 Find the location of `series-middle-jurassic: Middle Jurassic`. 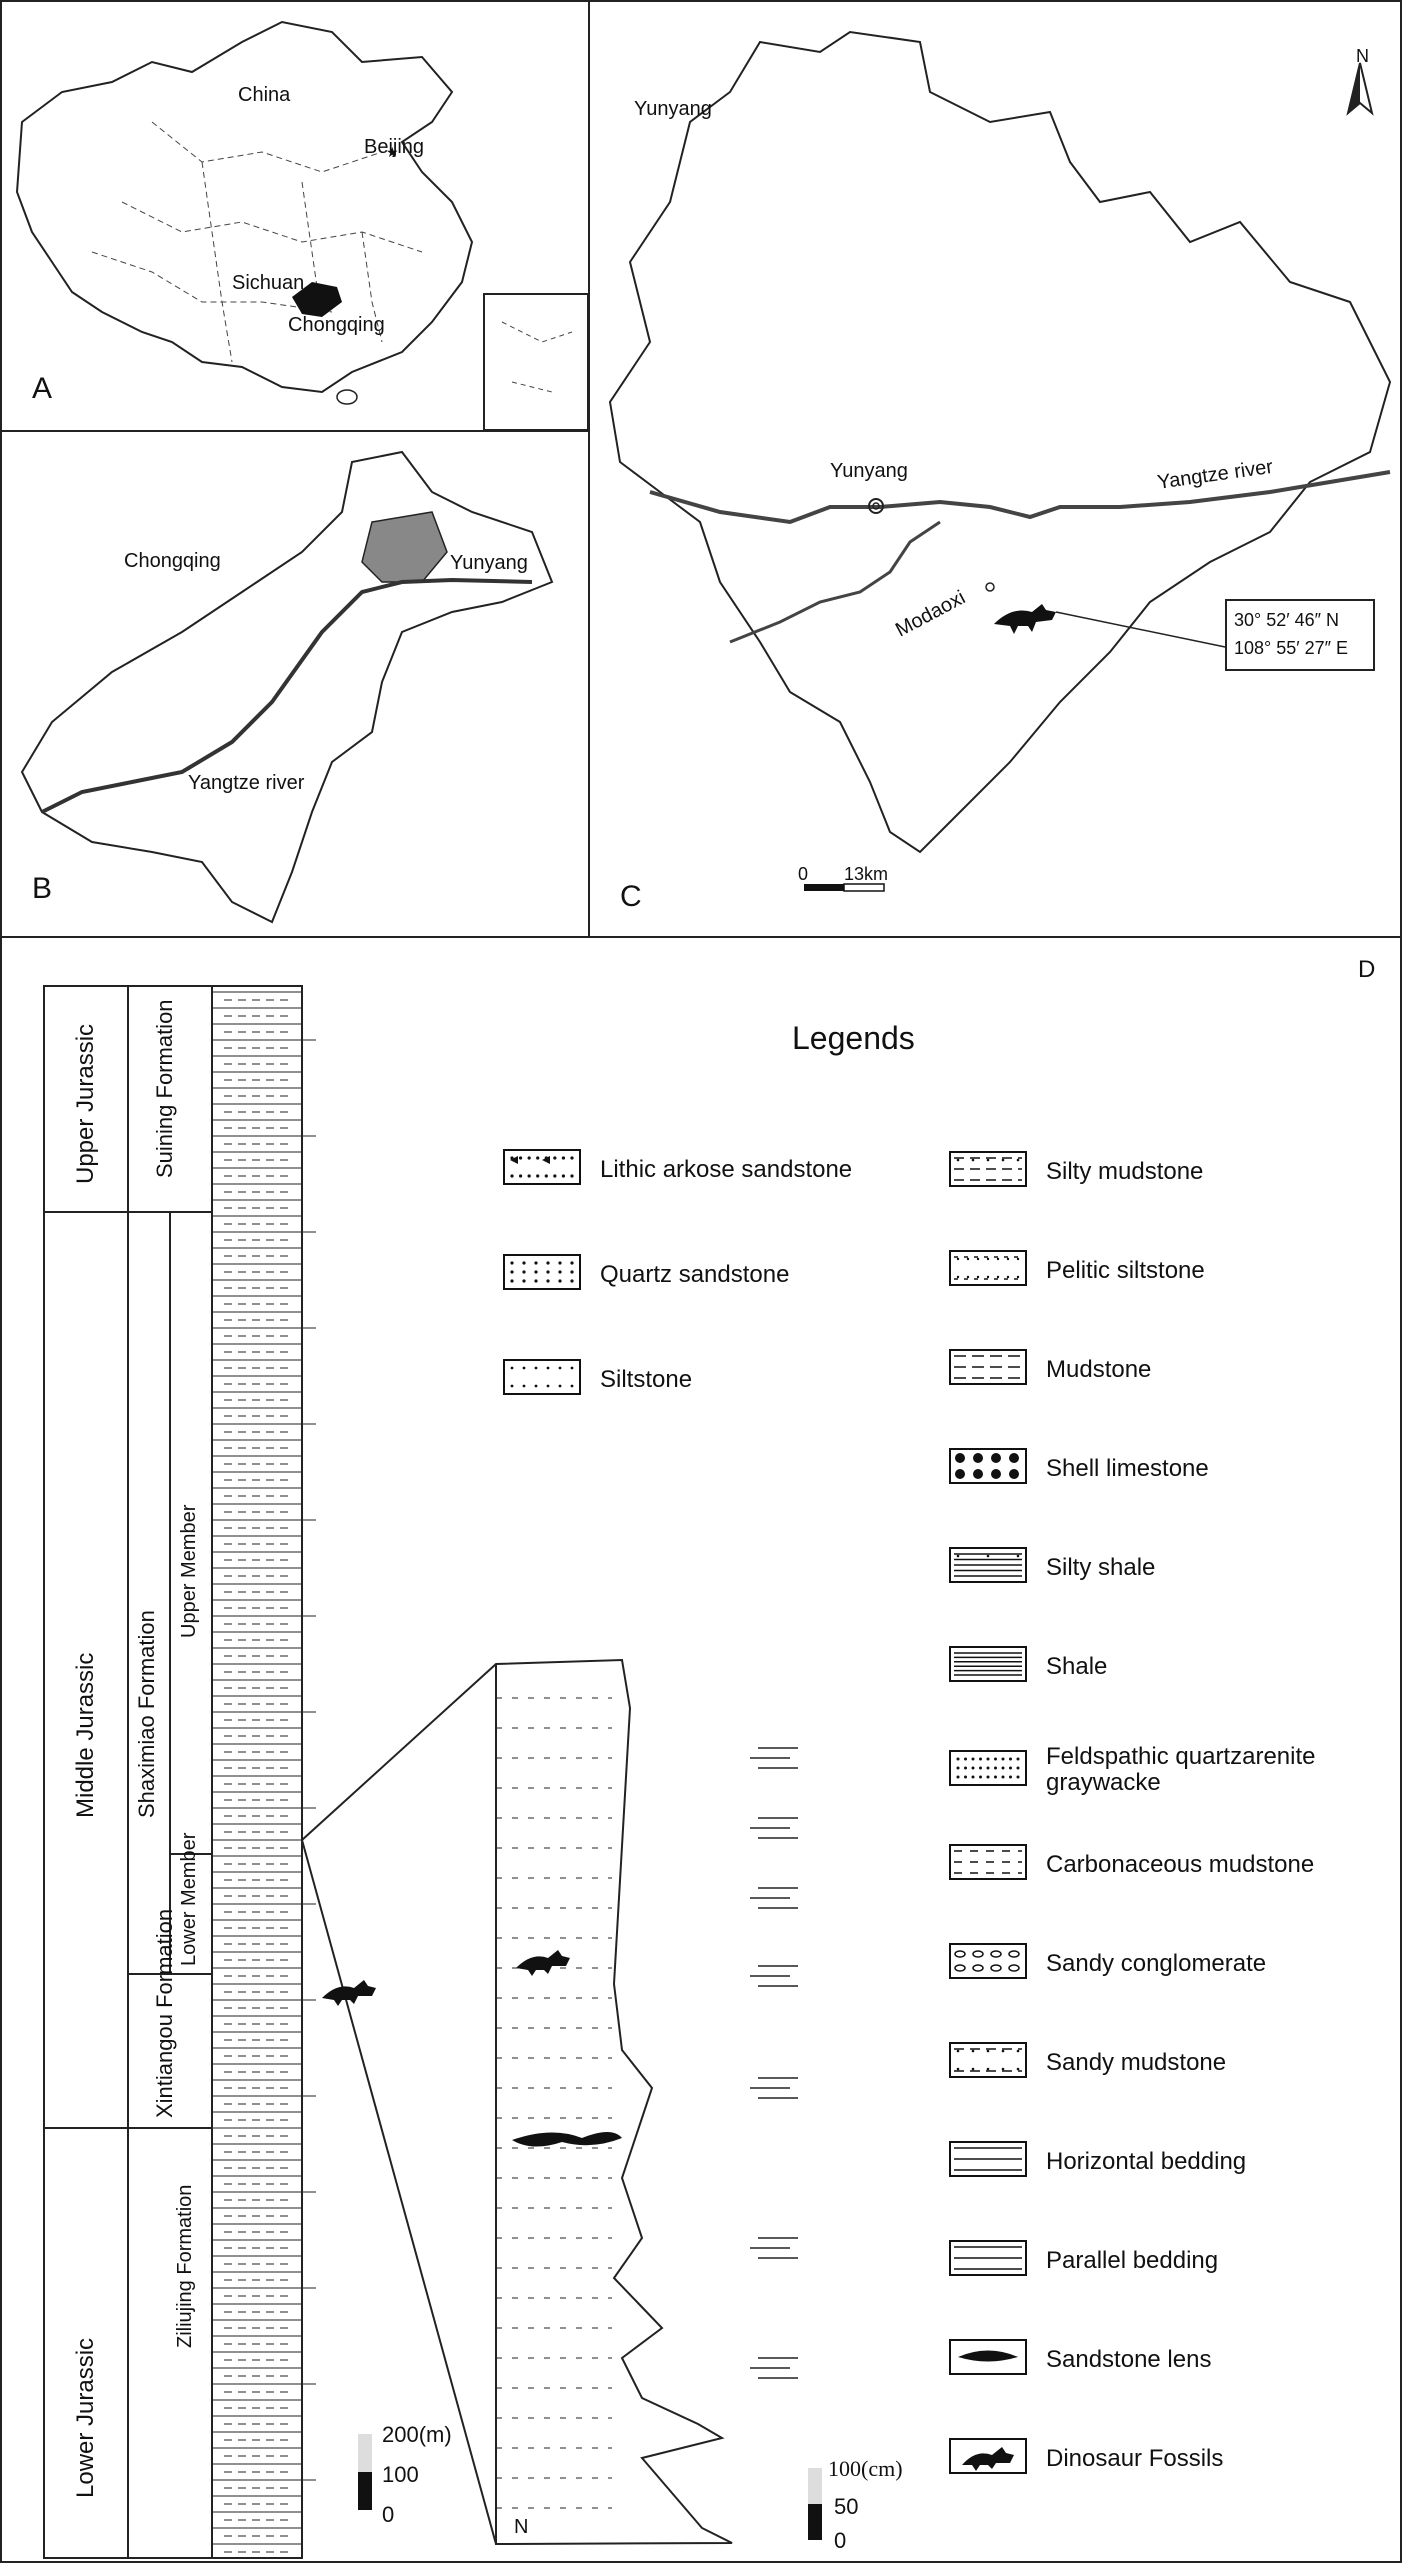

series-middle-jurassic: Middle Jurassic is located at coordinates (85, 1735).